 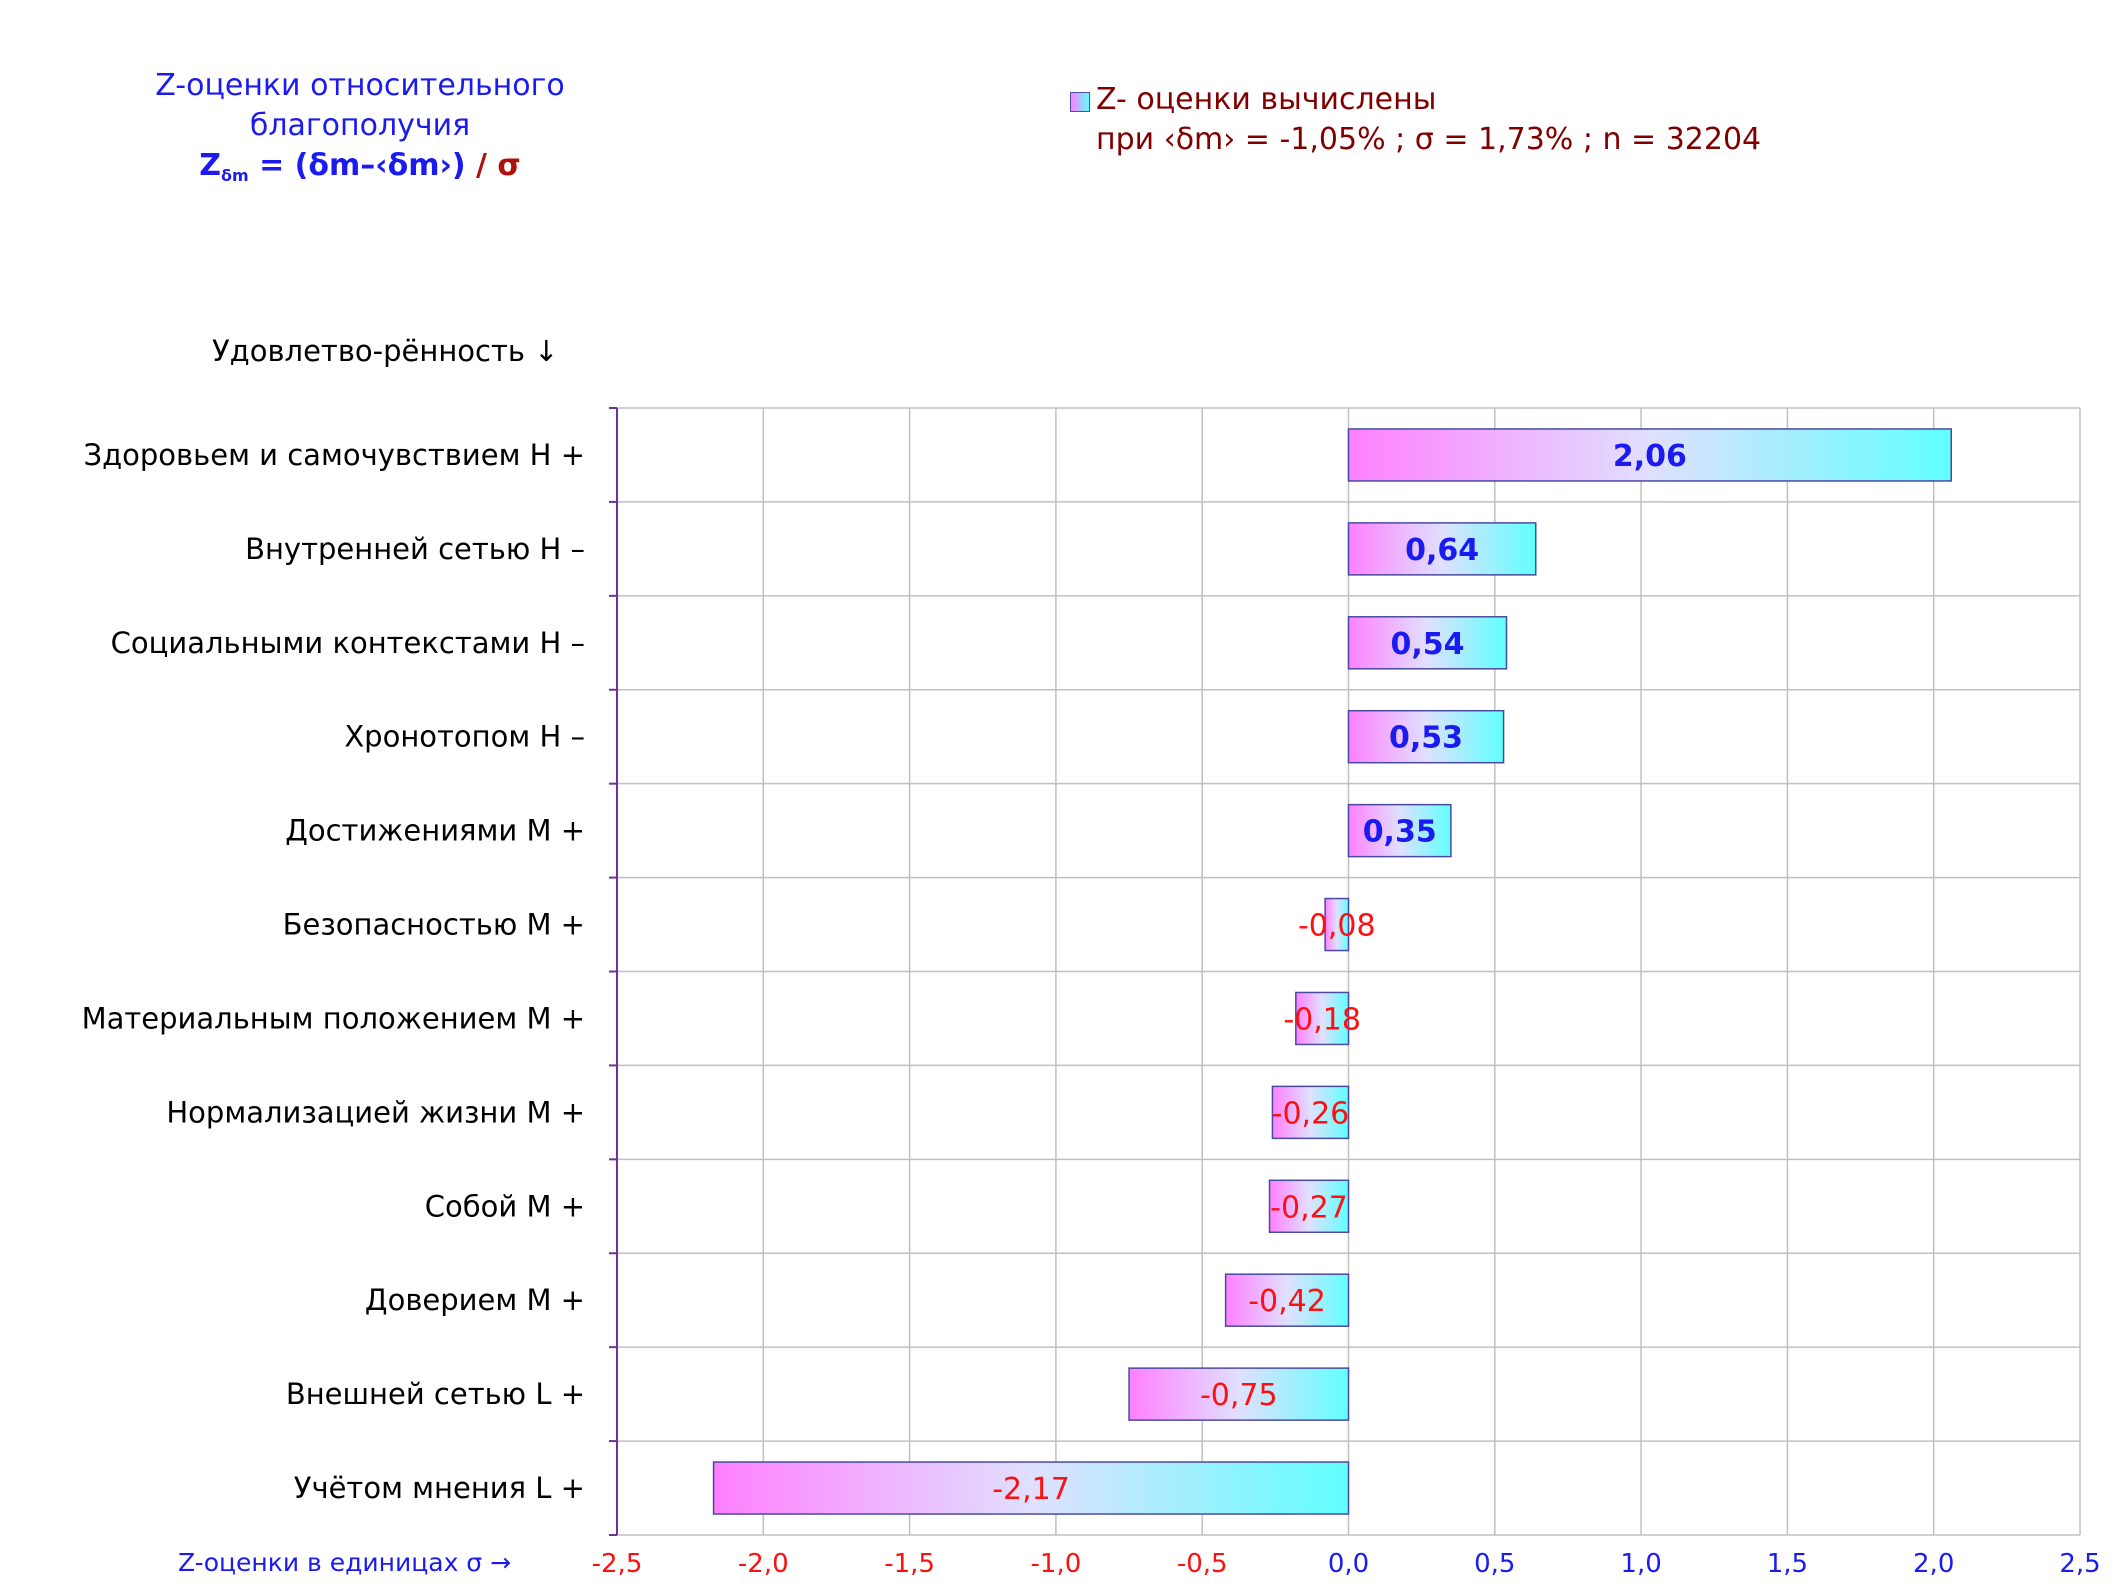 What do you see at coordinates (909, 1564) in the screenshot?
I see `x-tick-label: -1,5` at bounding box center [909, 1564].